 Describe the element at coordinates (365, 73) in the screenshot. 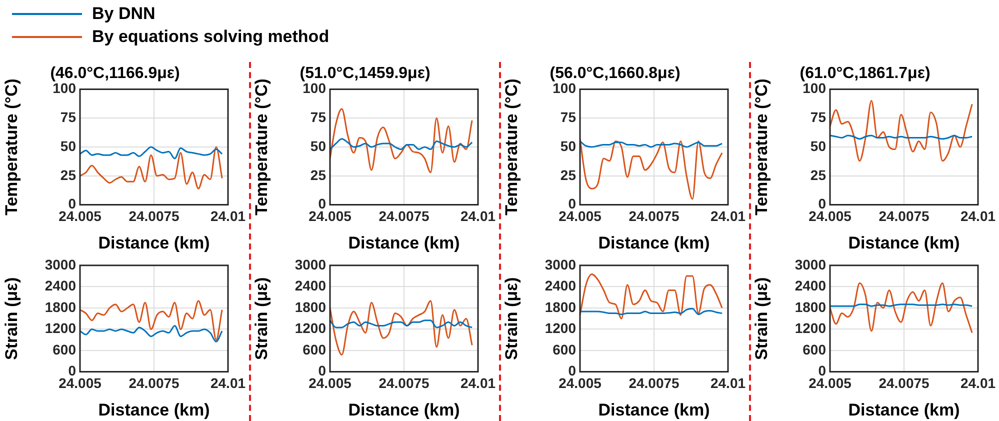

I see `chart-title: (51.0°C,1459.9με)` at that location.